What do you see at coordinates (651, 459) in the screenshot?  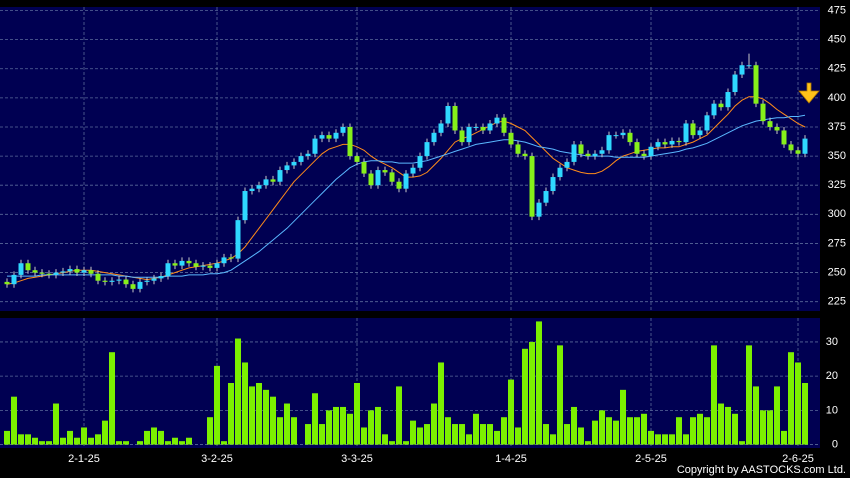 I see `x-tick-label: 2-5-25` at bounding box center [651, 459].